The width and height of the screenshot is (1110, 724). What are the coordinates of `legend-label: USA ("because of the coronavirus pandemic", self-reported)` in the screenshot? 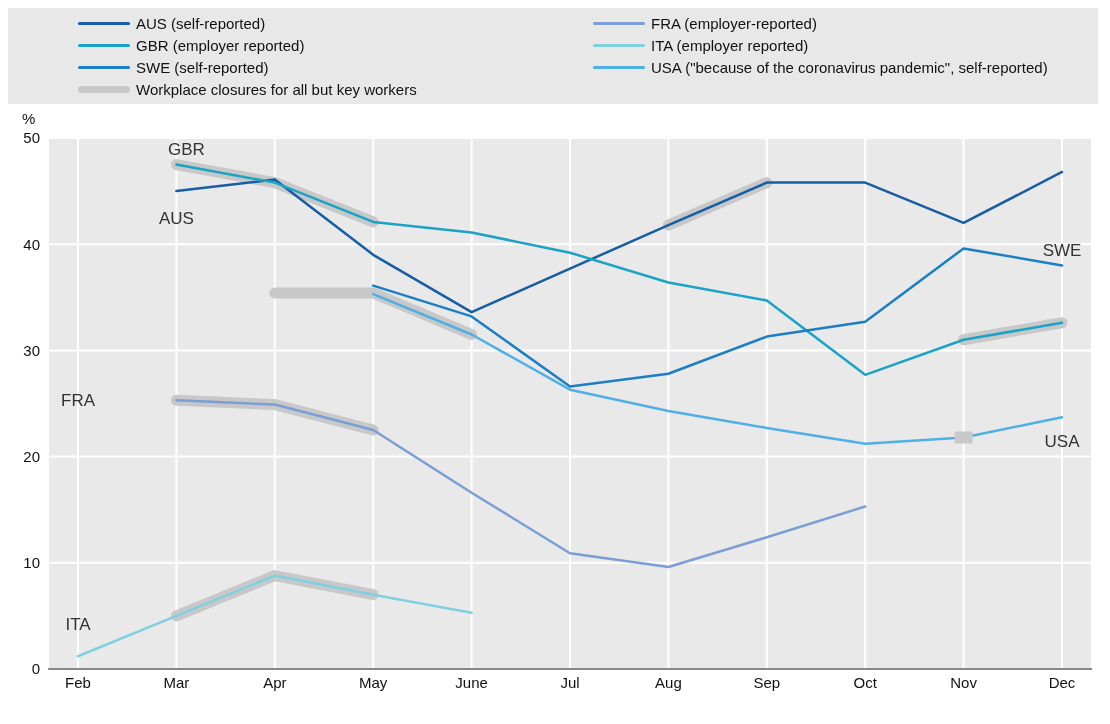 It's located at (849, 67).